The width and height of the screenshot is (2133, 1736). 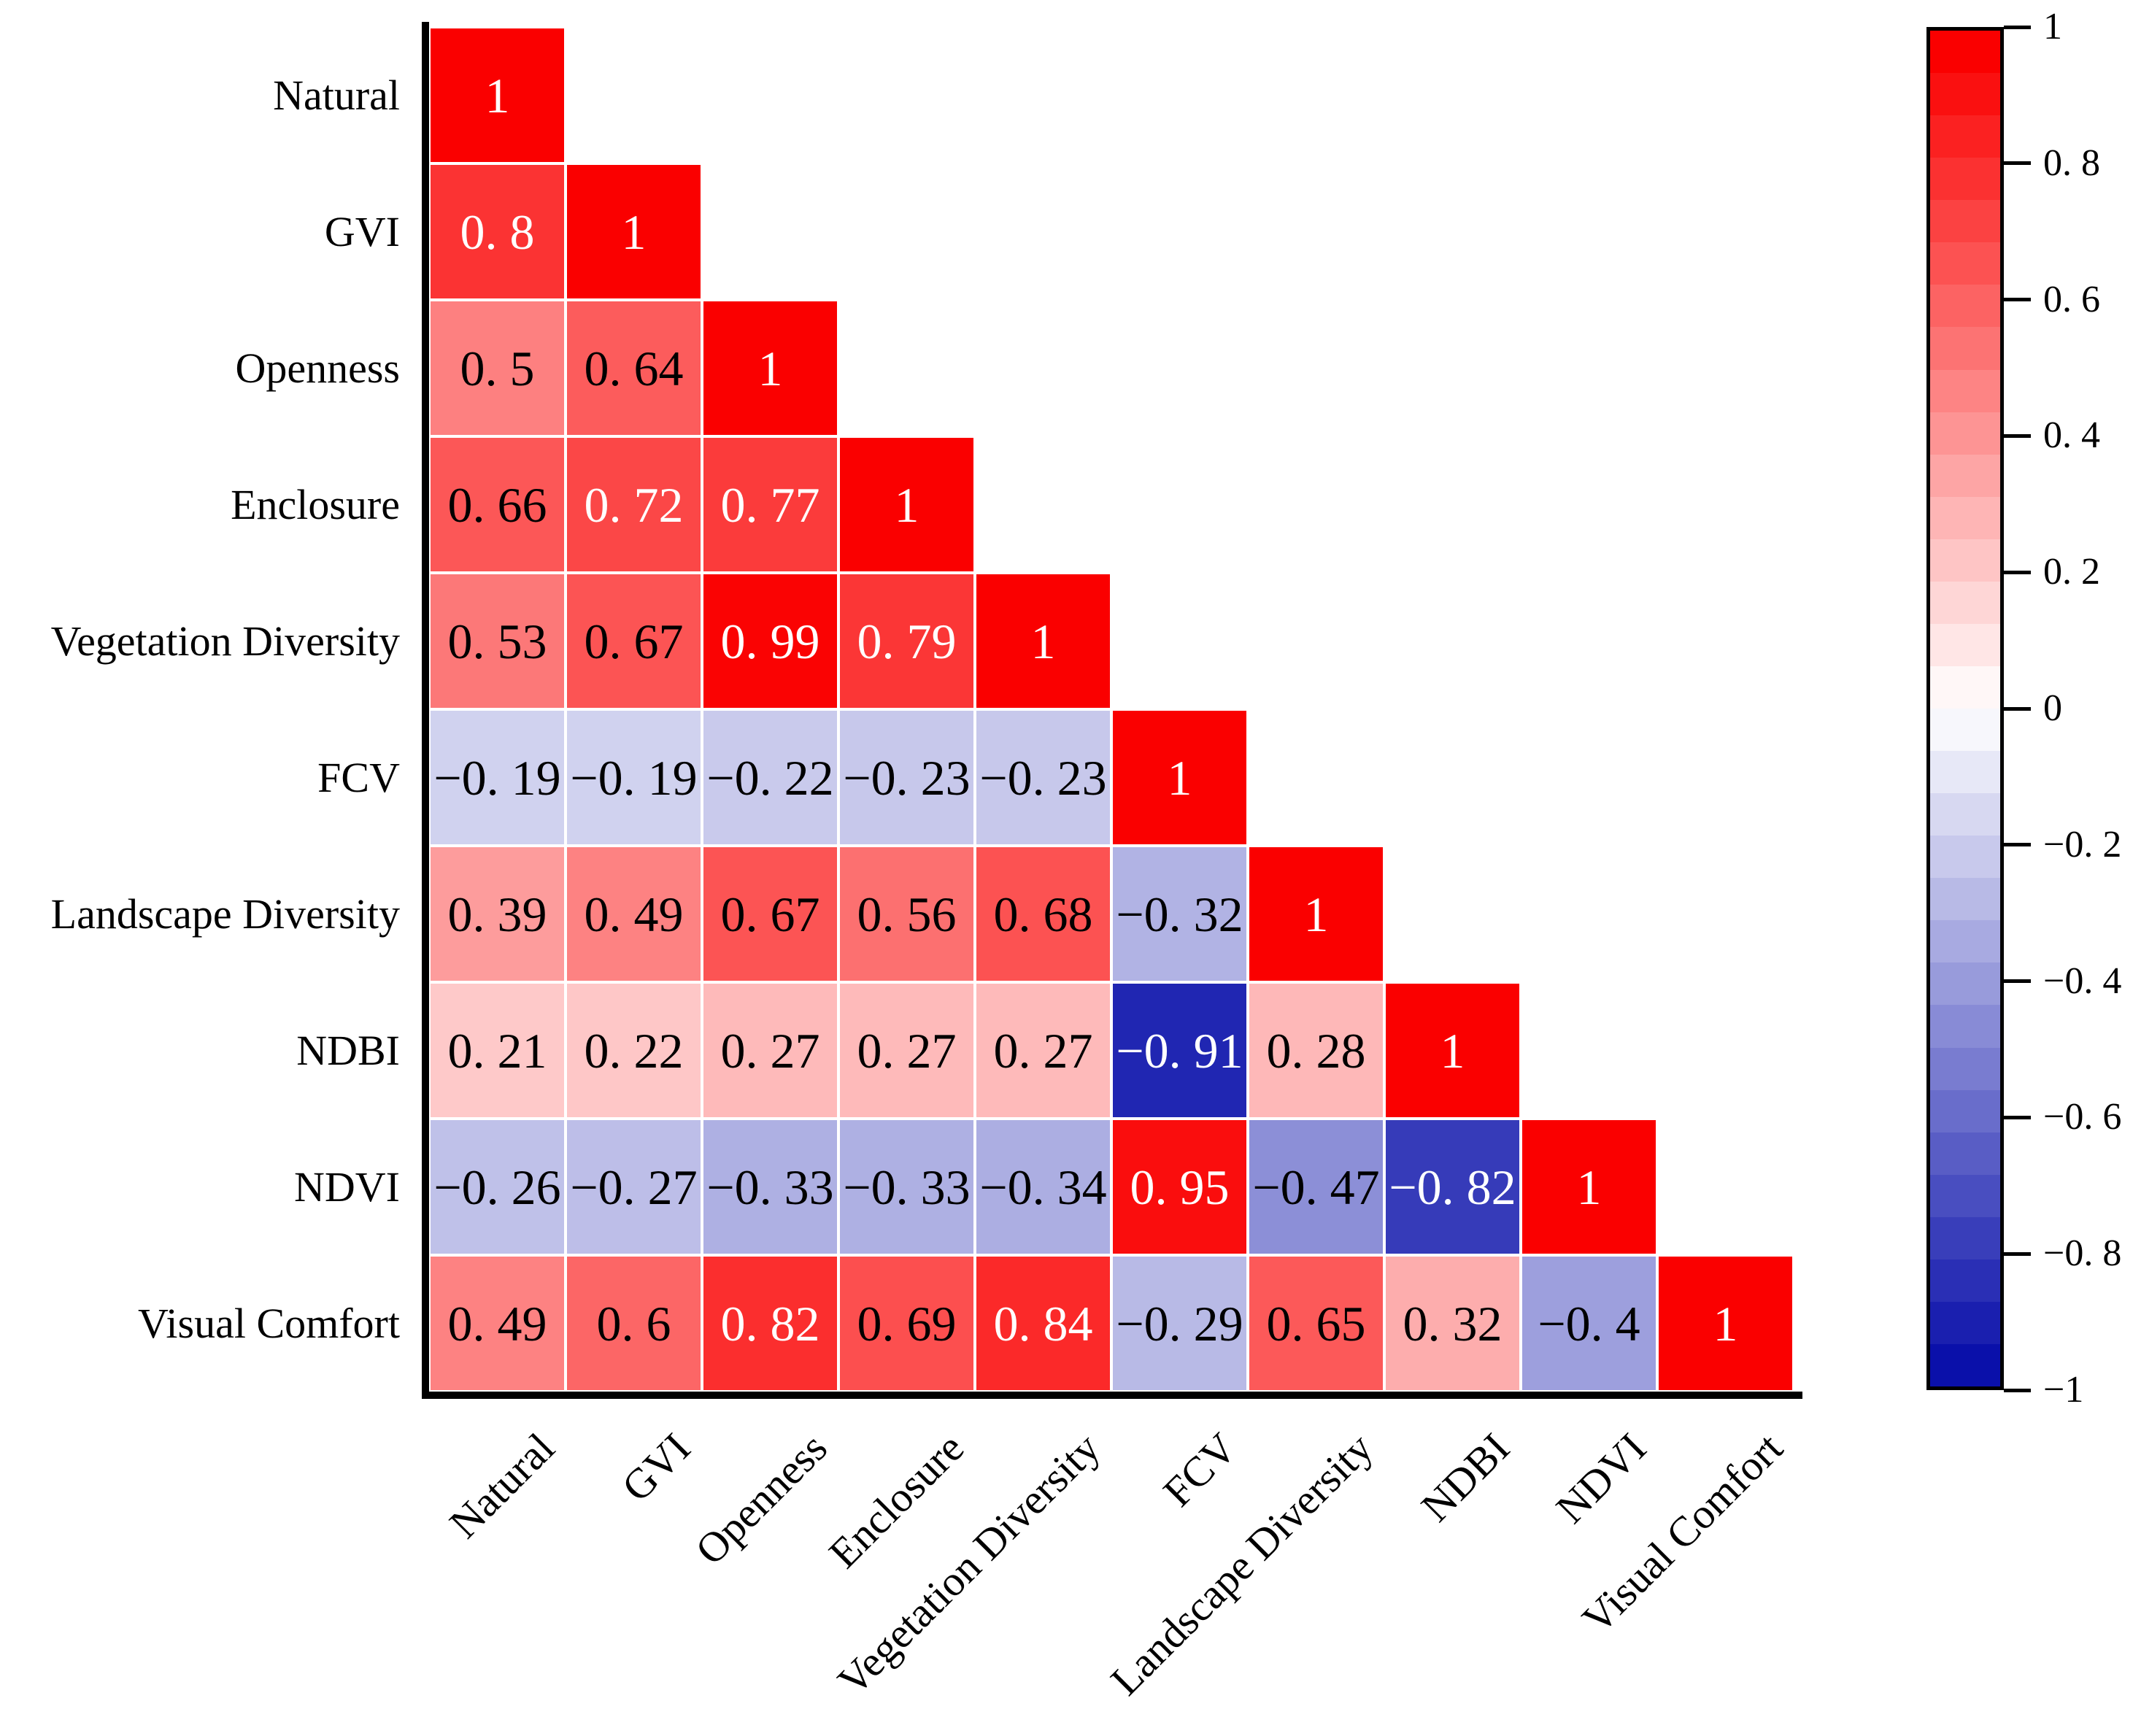 What do you see at coordinates (907, 1323) in the screenshot?
I see `matrix-cell: 0. 69` at bounding box center [907, 1323].